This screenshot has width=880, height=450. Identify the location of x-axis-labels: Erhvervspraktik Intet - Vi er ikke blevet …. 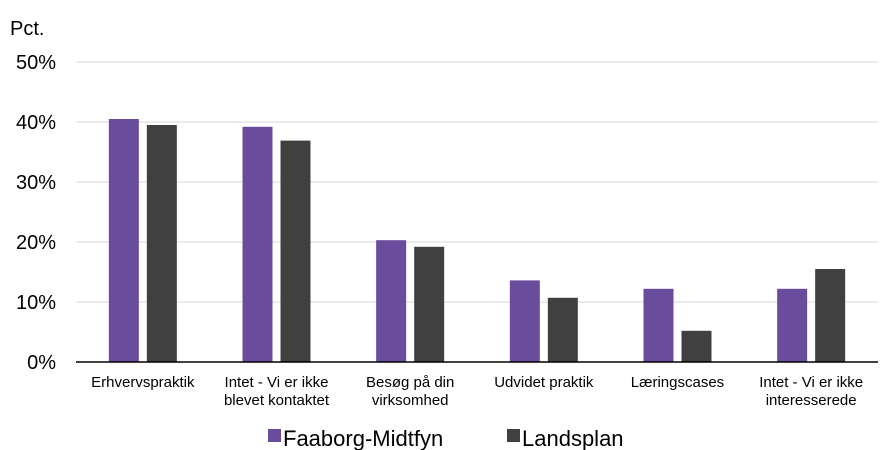
(477, 391).